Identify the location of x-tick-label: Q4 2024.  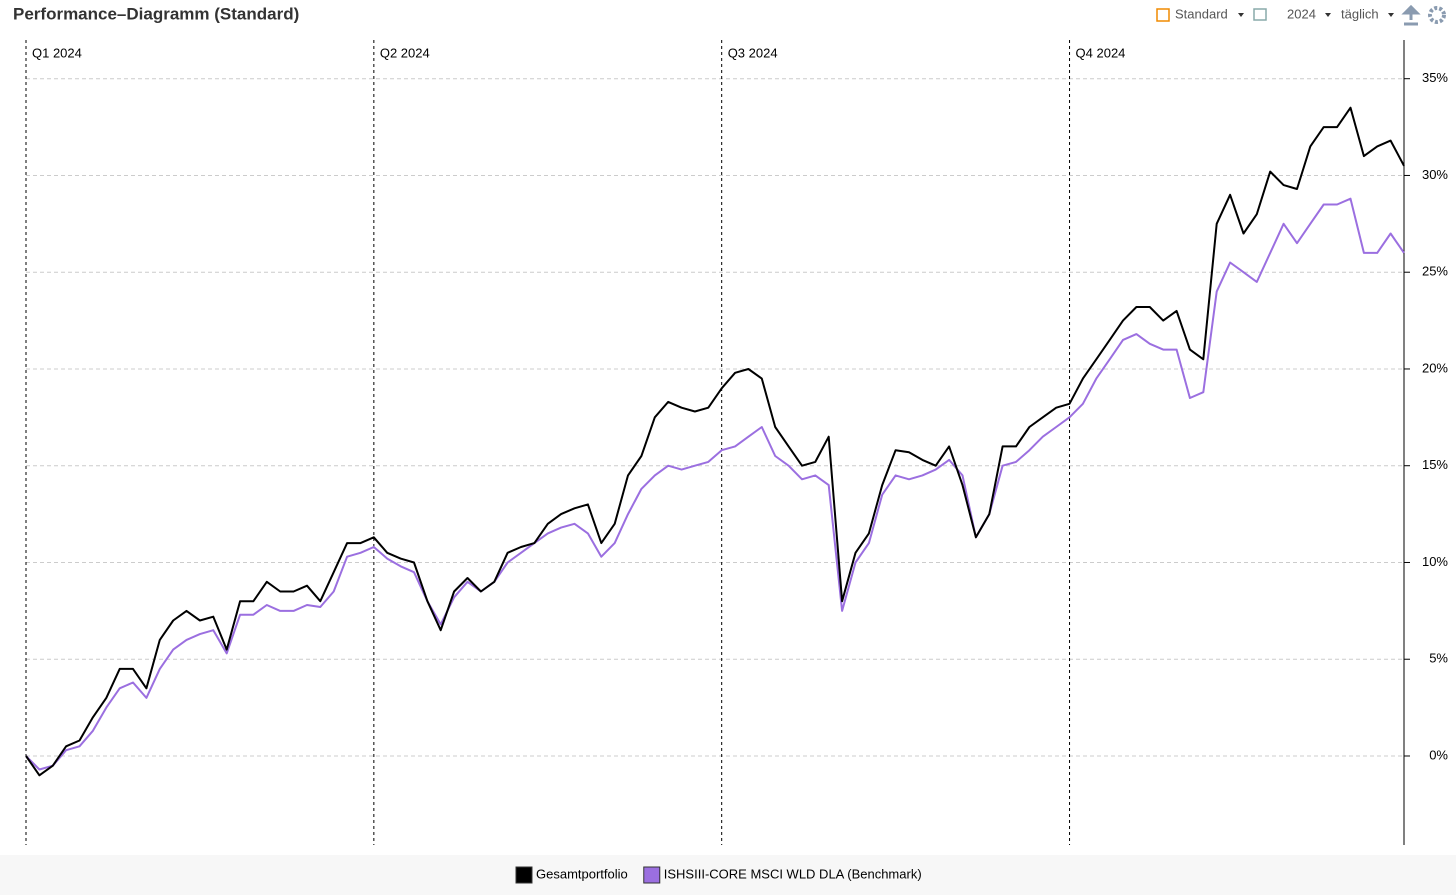
(1101, 52).